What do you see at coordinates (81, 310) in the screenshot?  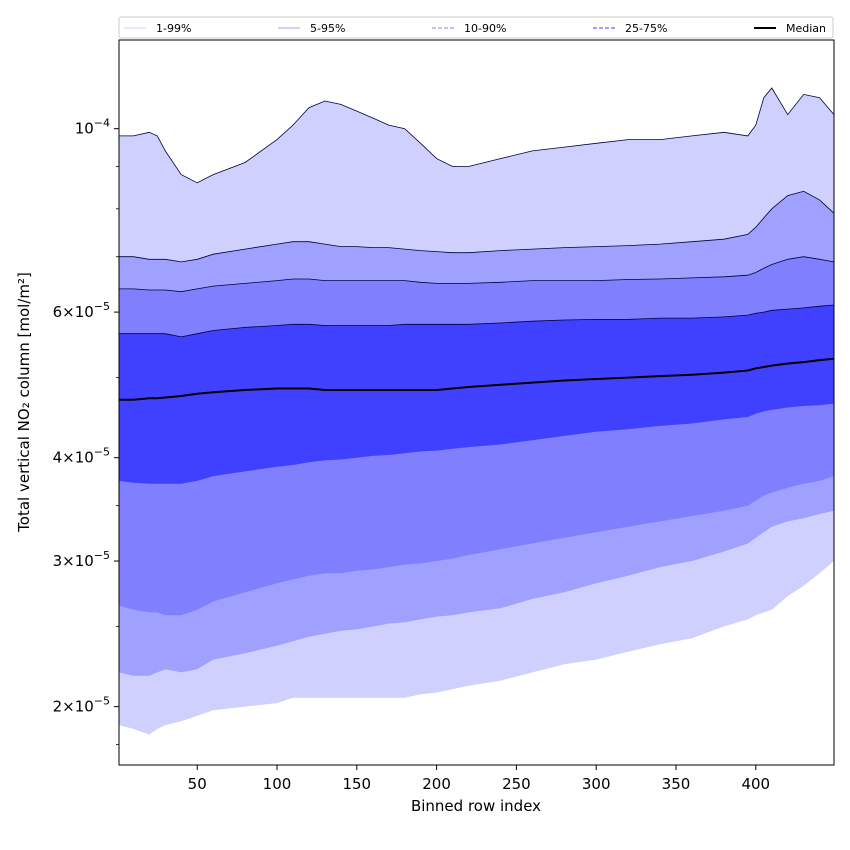 I see `y-tick-label: 6×10⁻⁵` at bounding box center [81, 310].